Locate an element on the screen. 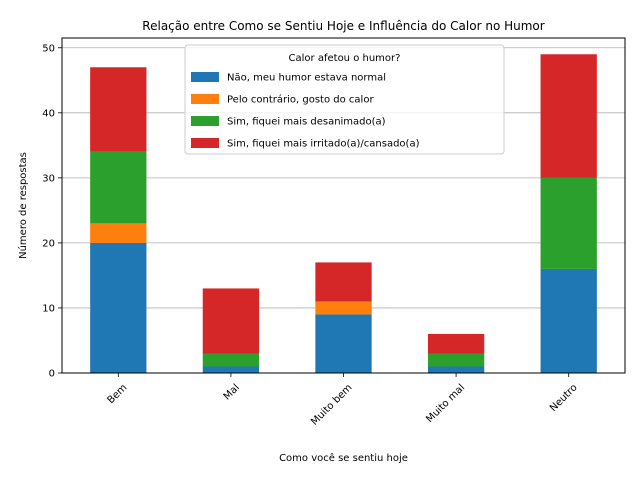 The image size is (640, 480). legend-label-0: Não, meu humor estava normal is located at coordinates (306, 78).